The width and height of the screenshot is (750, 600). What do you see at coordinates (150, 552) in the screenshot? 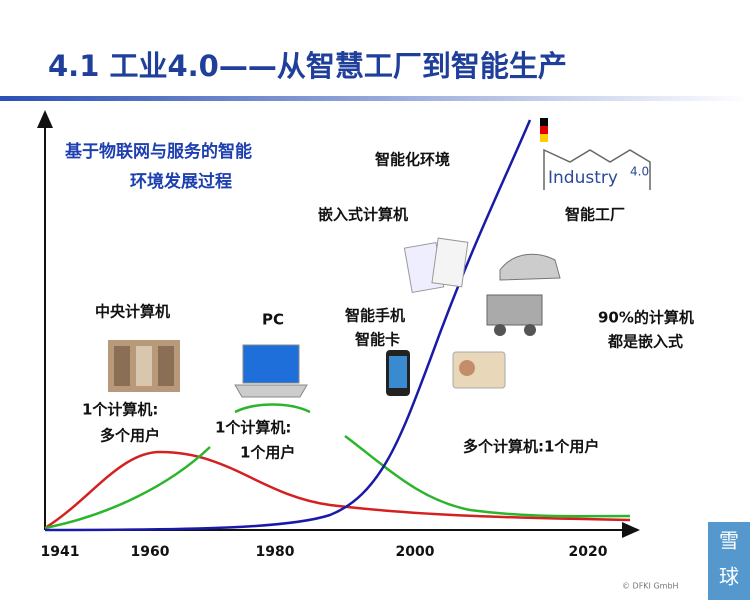
I see `x-tick-label: 1960` at bounding box center [150, 552].